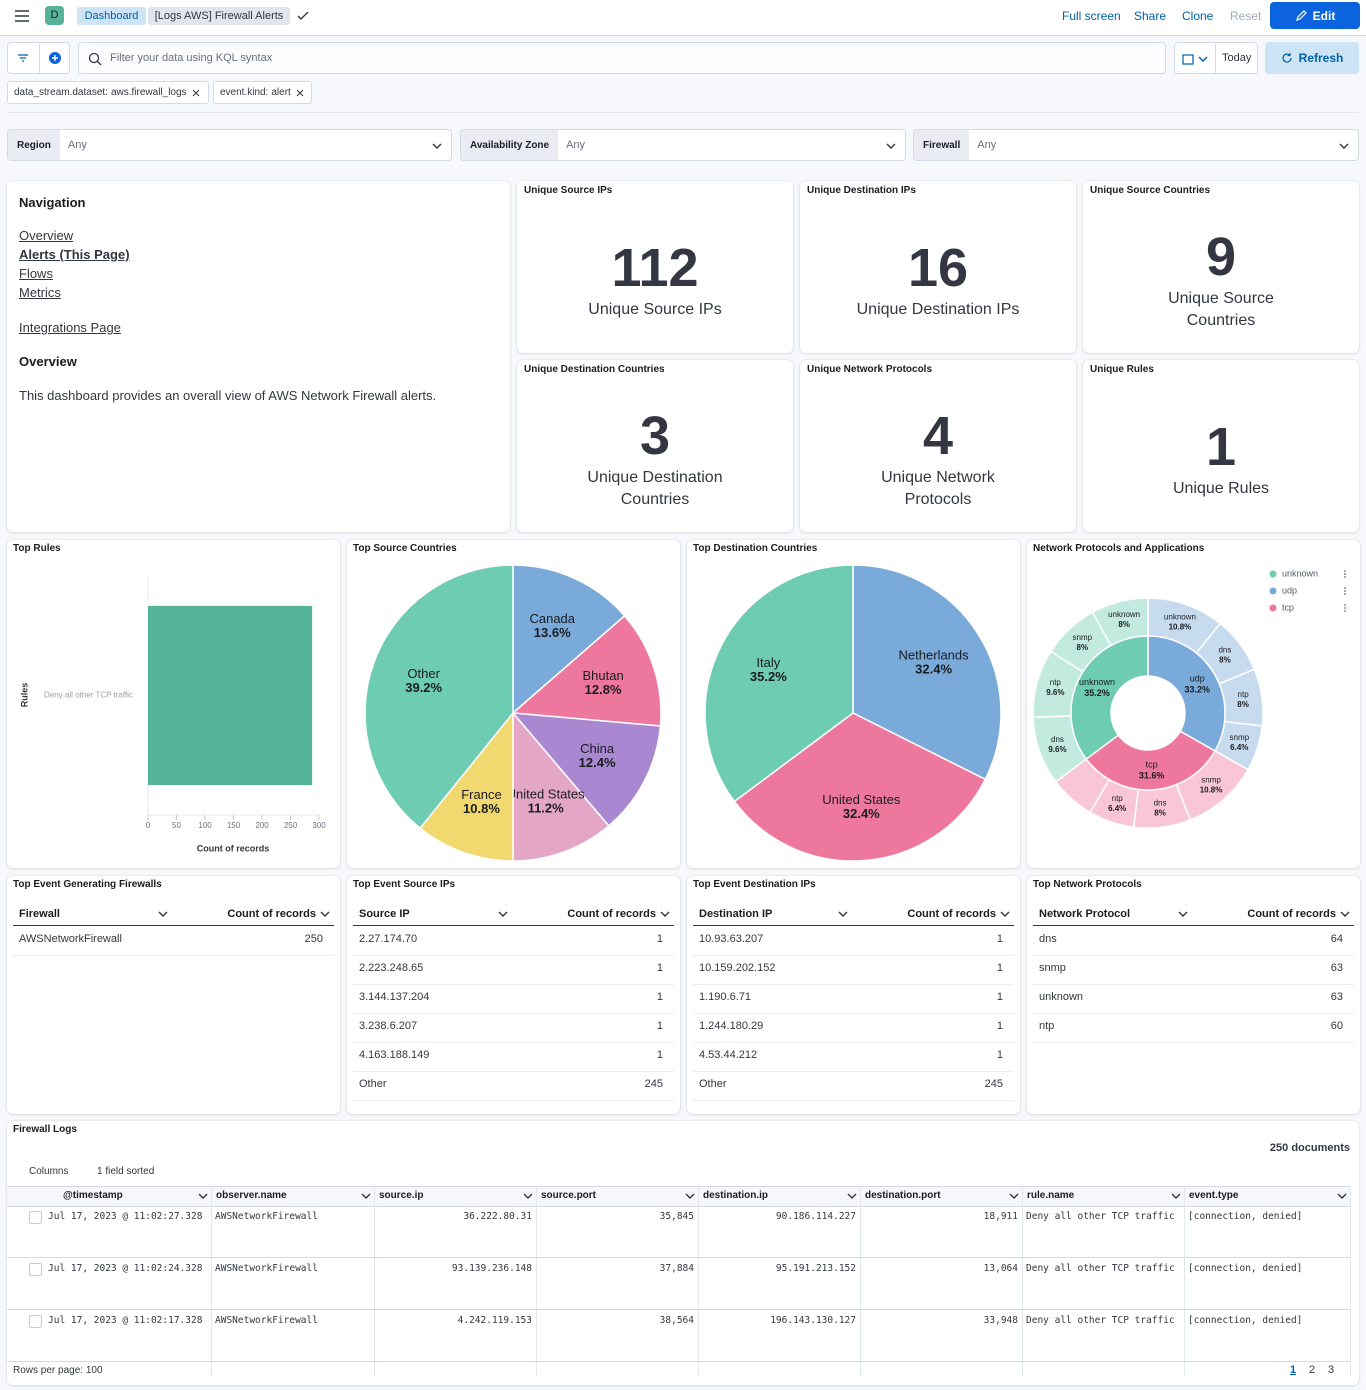 The image size is (1366, 1390). Describe the element at coordinates (313, 939) in the screenshot. I see `table-cell: 250` at that location.